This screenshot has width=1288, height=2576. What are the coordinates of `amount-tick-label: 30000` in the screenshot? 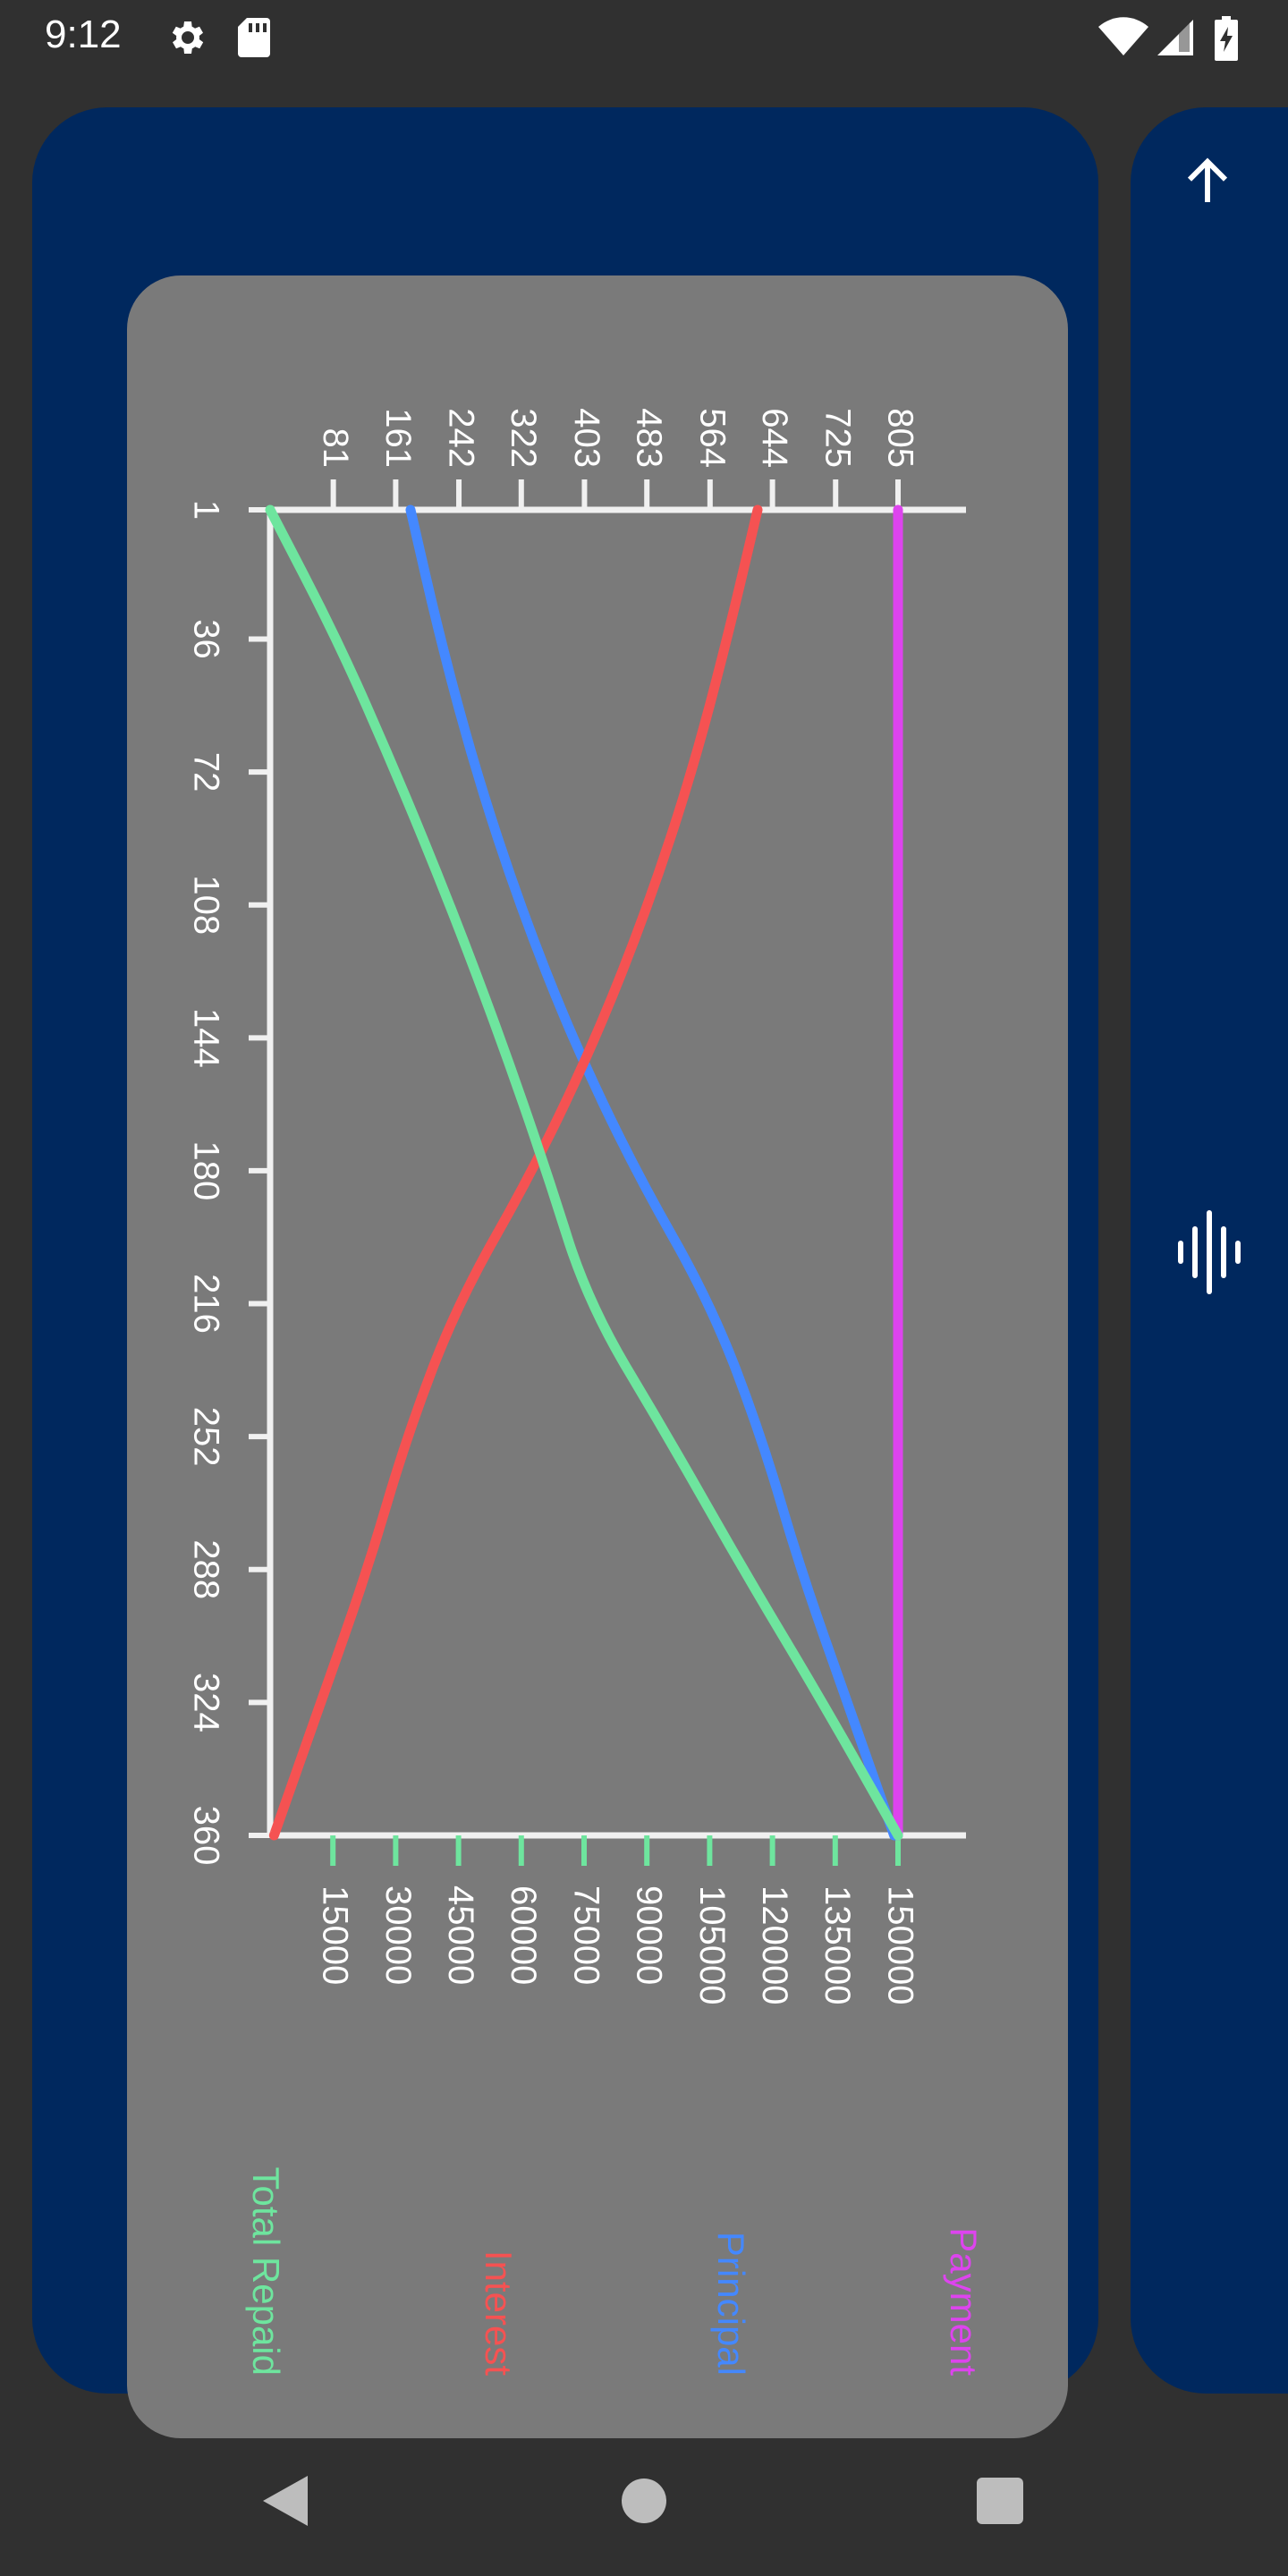 It's located at (398, 1935).